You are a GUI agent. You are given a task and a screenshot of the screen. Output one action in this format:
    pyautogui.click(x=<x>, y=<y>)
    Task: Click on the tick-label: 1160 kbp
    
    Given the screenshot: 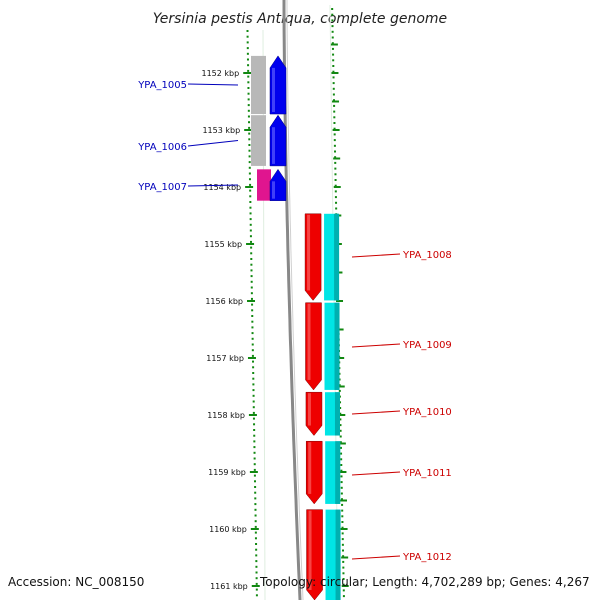 What is the action you would take?
    pyautogui.click(x=228, y=529)
    